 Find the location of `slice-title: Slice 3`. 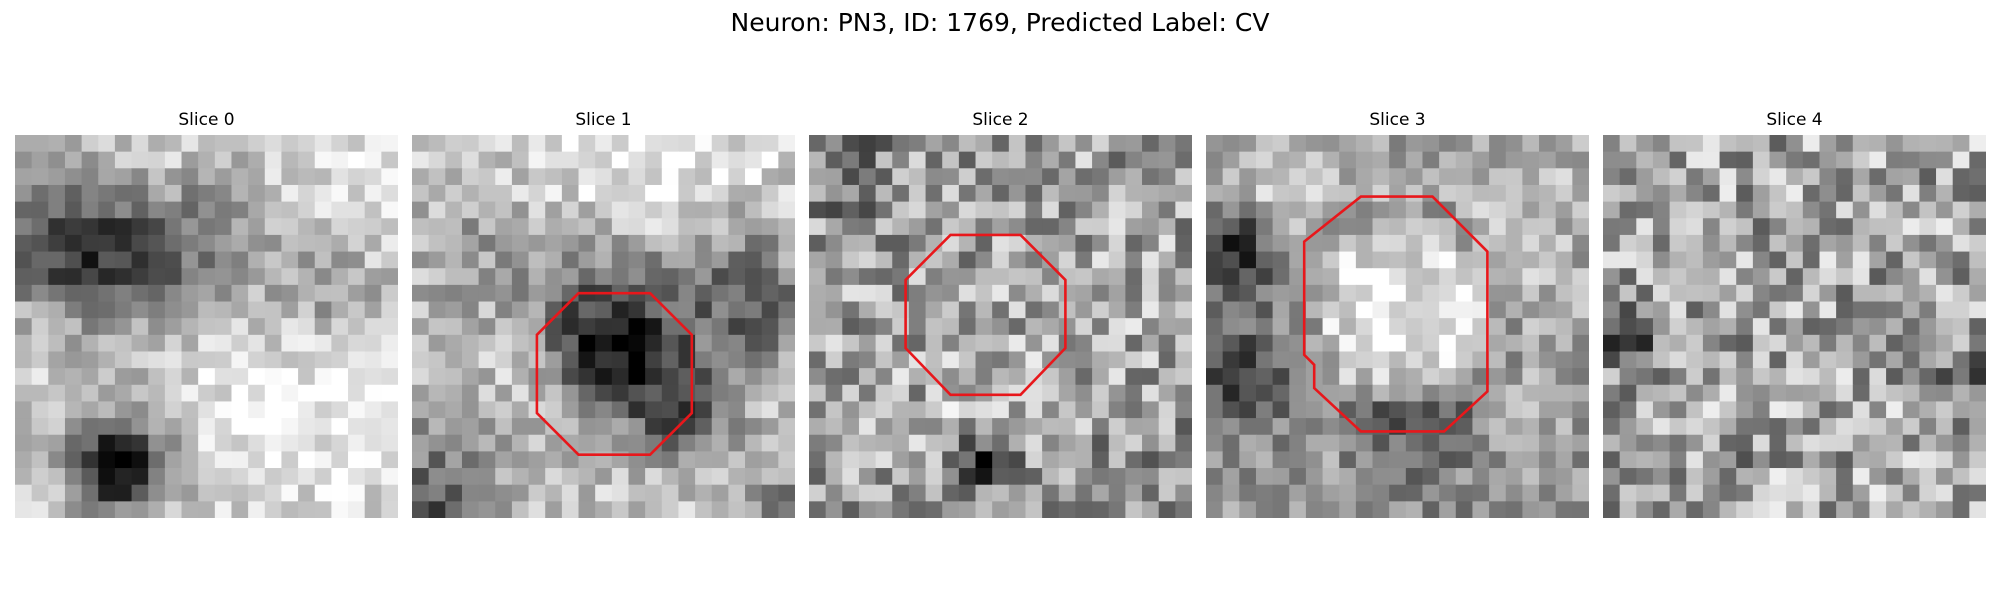

slice-title: Slice 3 is located at coordinates (1397, 120).